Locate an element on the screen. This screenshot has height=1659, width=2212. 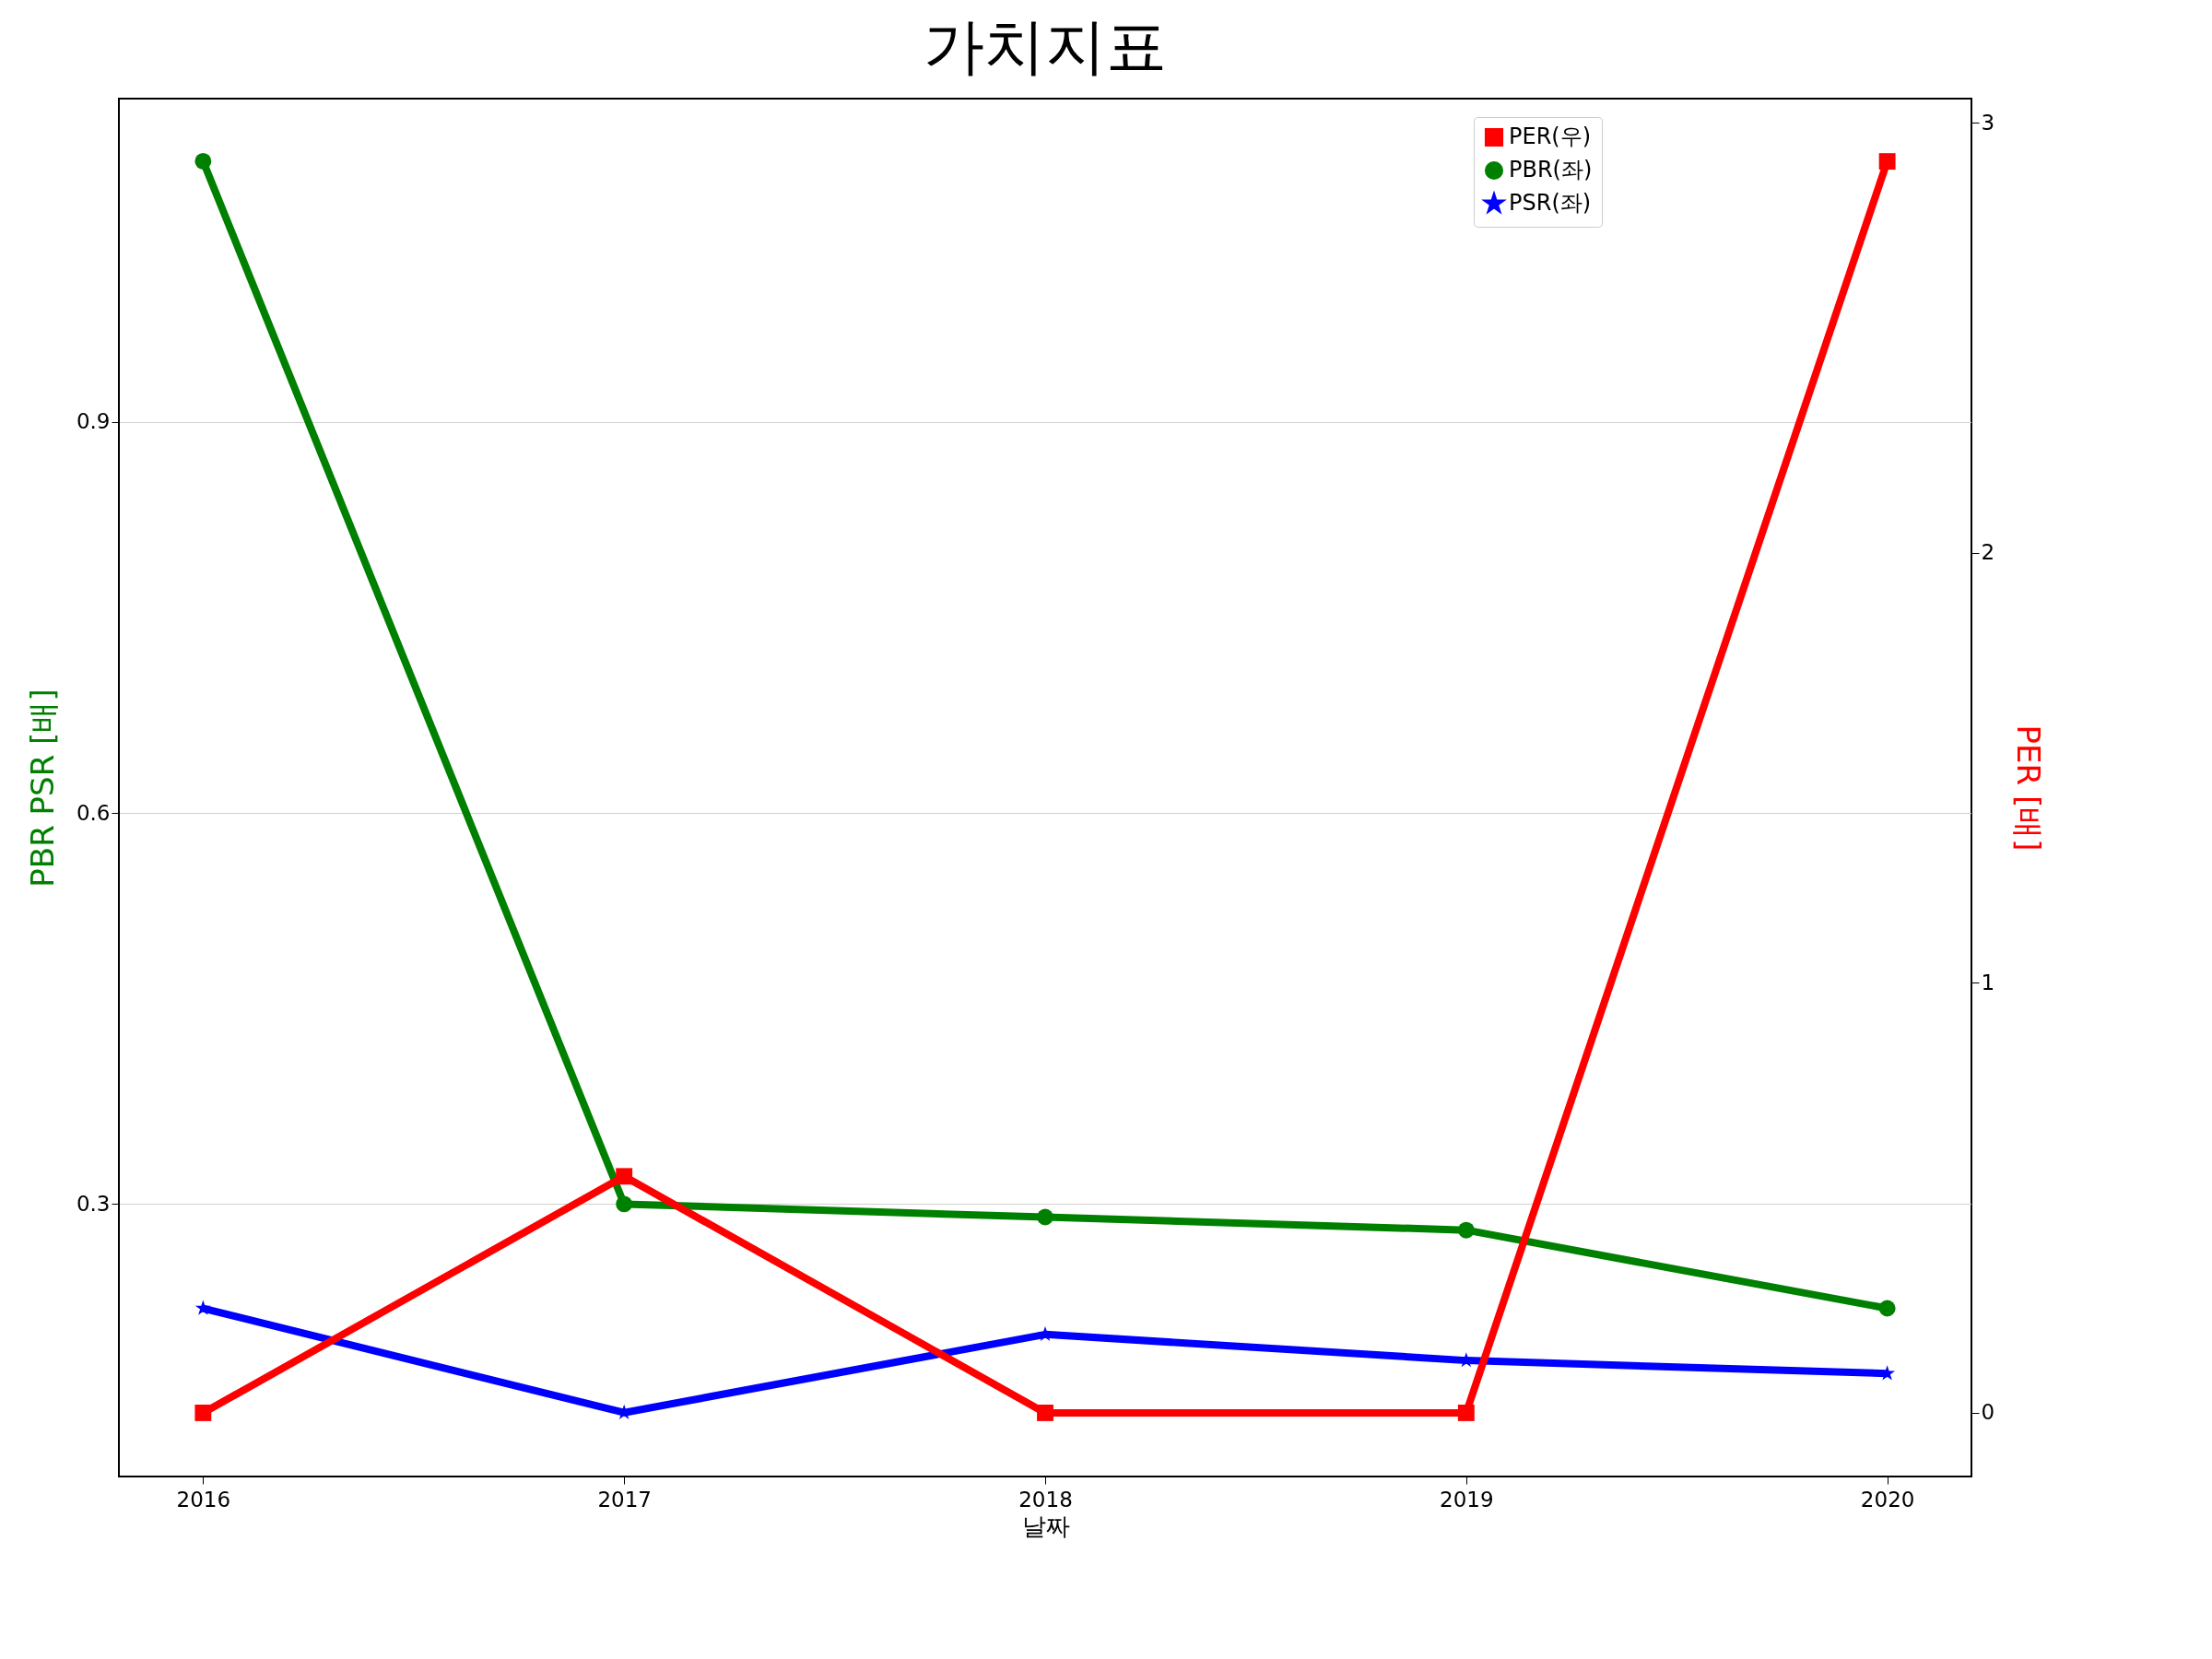
x-axis-title: 날짜 is located at coordinates (1045, 1526).